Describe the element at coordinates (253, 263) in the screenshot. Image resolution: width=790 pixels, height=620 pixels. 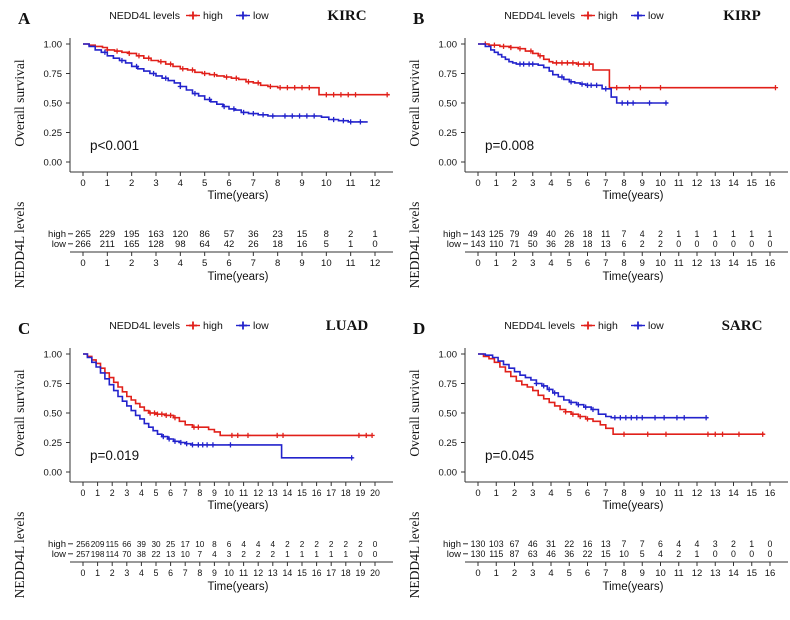
I see `risk-tick-label: 7` at that location.